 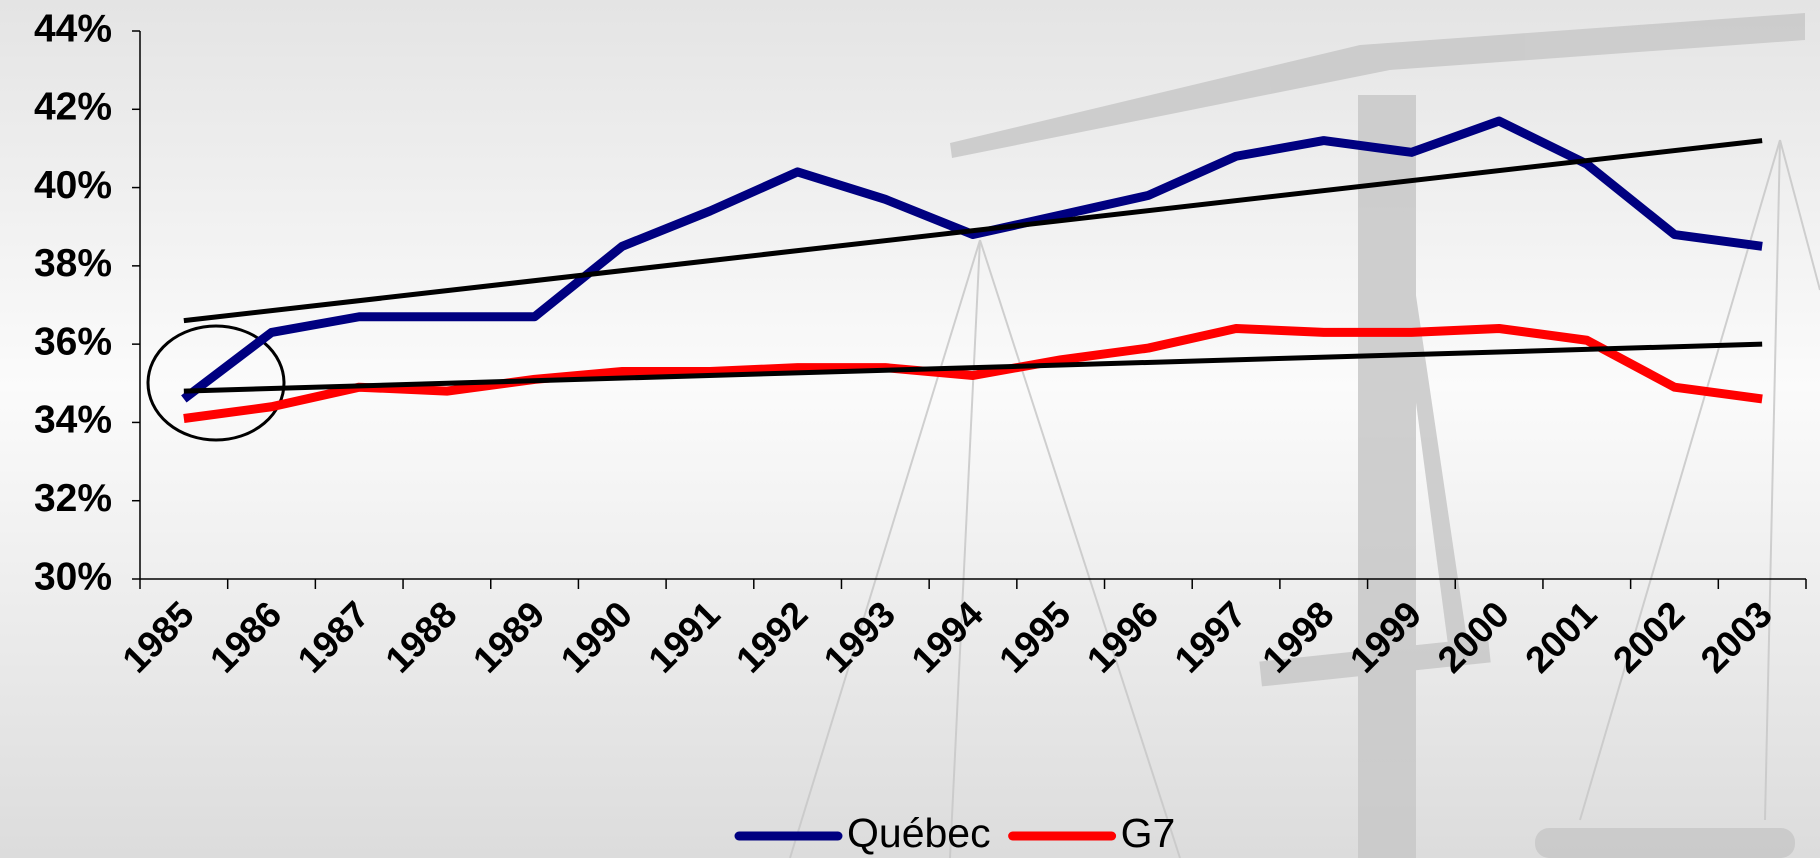 I want to click on y-tick-label: 34%, so click(x=73, y=420).